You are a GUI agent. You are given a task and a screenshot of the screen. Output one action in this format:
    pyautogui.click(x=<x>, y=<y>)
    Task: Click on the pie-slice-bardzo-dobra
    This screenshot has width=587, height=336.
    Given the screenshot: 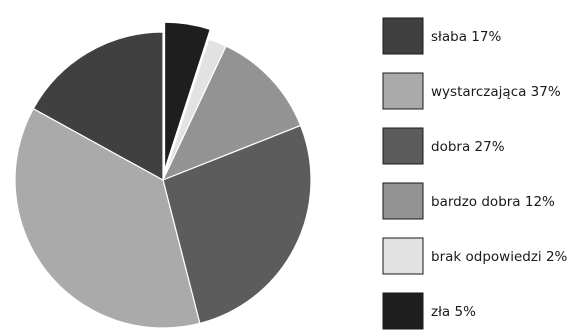 What is the action you would take?
    pyautogui.click(x=231, y=113)
    